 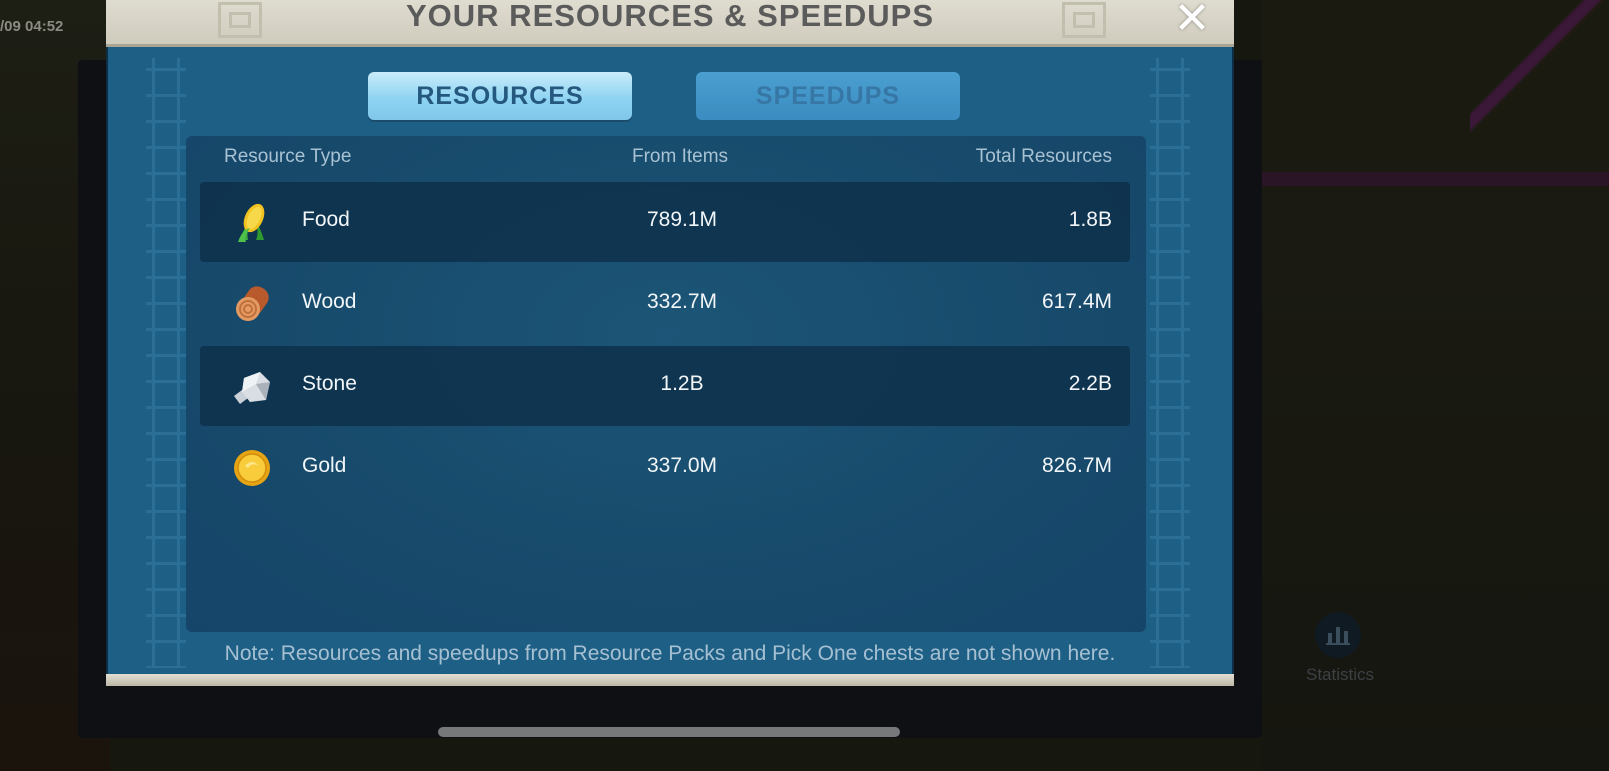 What do you see at coordinates (1539, 70) in the screenshot?
I see `background-road-diagonal` at bounding box center [1539, 70].